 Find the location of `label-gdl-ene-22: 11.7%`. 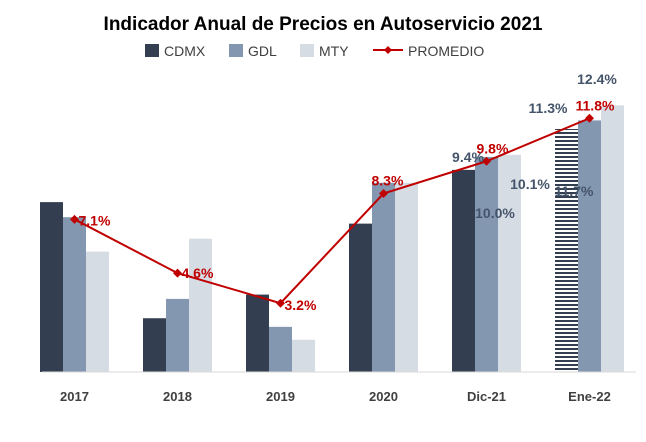

label-gdl-ene-22: 11.7% is located at coordinates (574, 191).